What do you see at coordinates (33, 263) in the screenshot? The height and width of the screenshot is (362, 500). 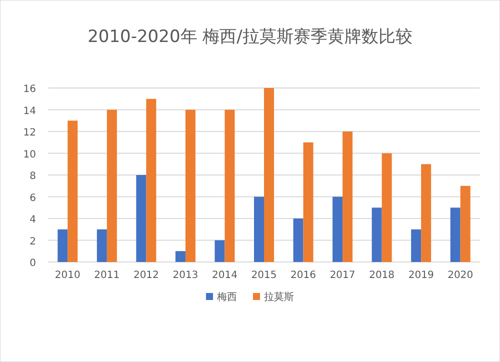 I see `y-tick-label: 0` at bounding box center [33, 263].